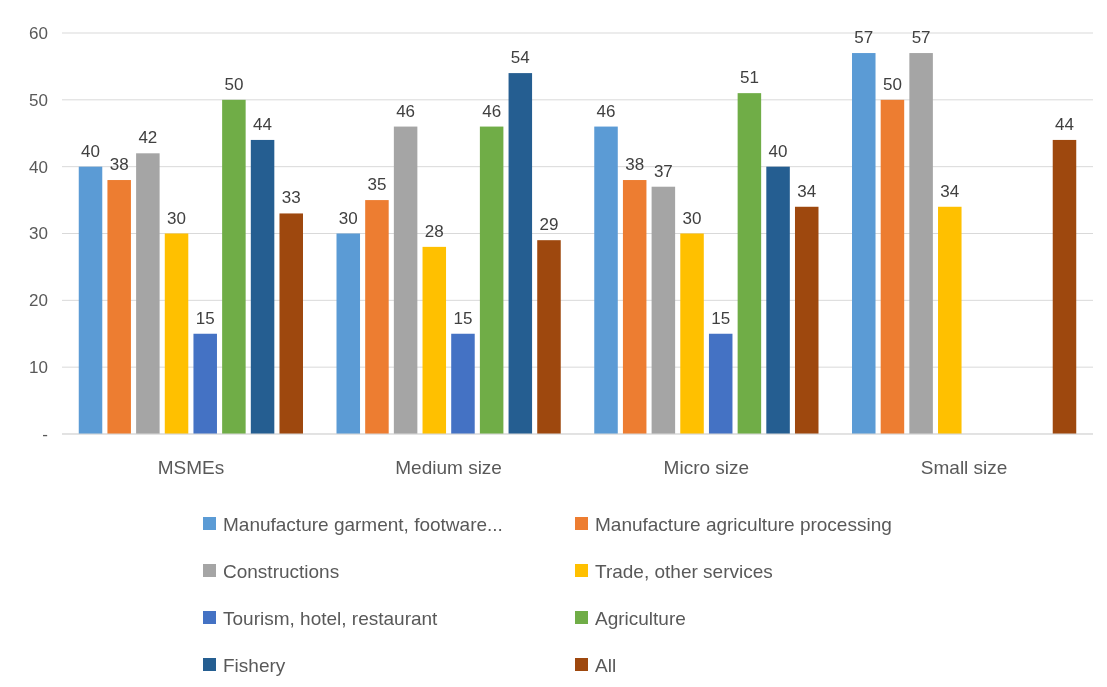 This screenshot has height=687, width=1107. I want to click on data-label: 28, so click(434, 231).